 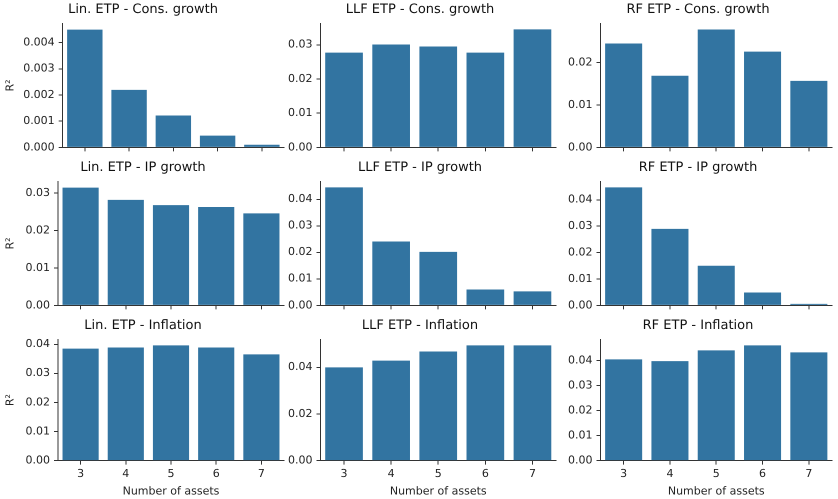 I want to click on y-tick-label: 0.000, so click(x=39, y=147).